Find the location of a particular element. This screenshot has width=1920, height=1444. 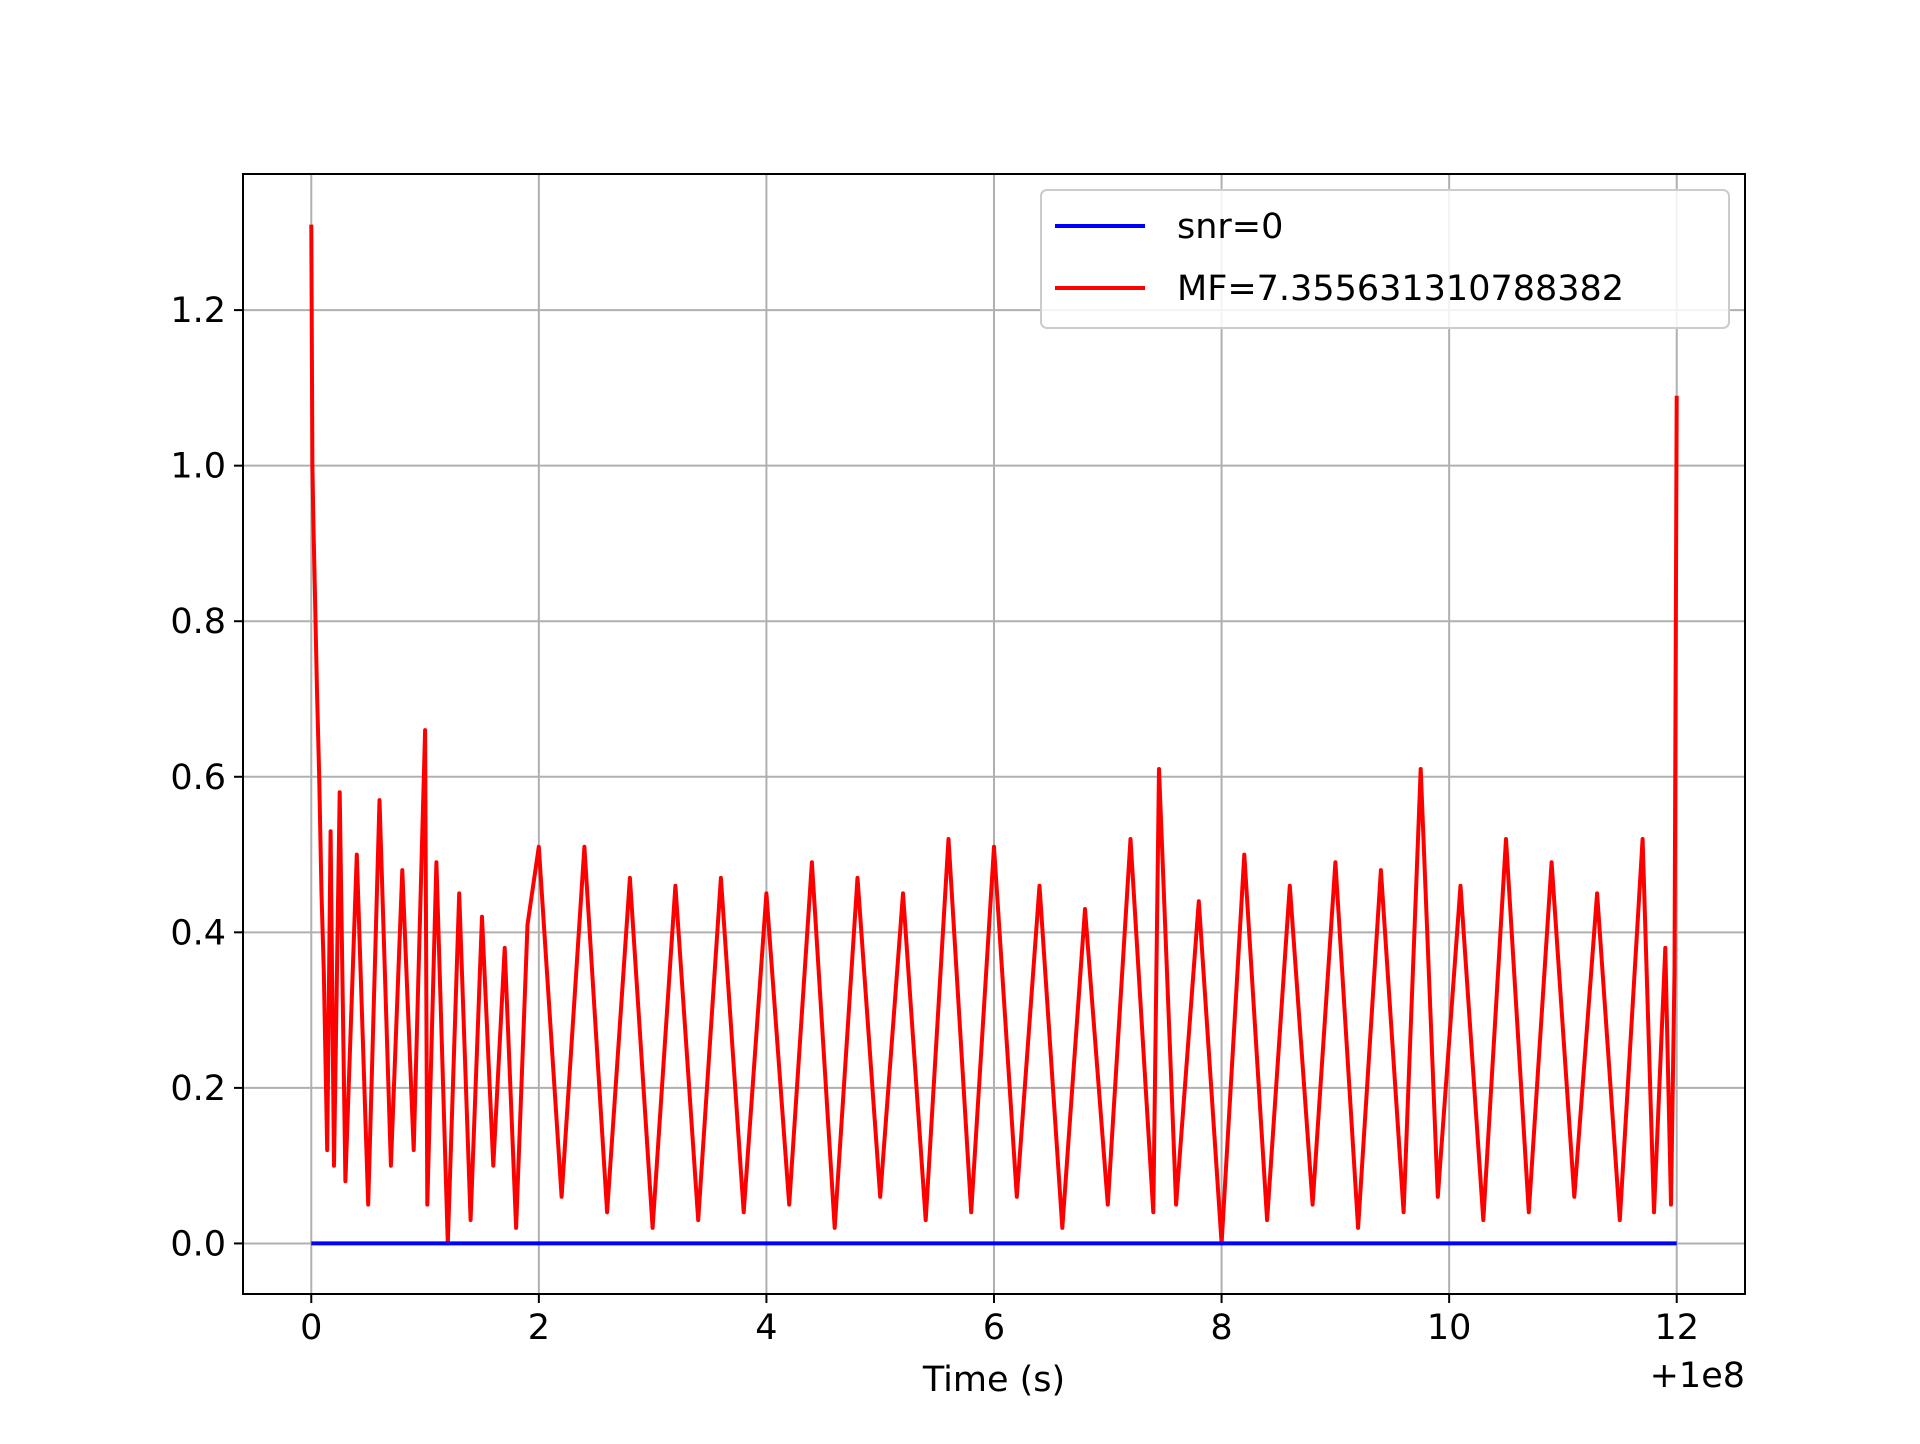

y-tick-label: 0.6 is located at coordinates (198, 778).